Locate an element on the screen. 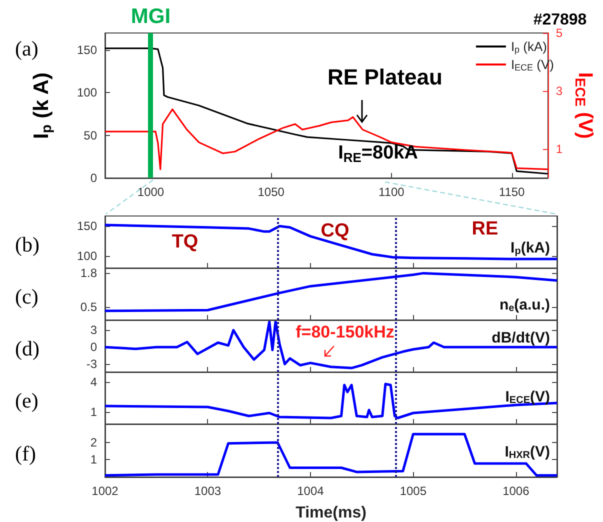 This screenshot has width=603, height=522. x-tick-label: 1004 is located at coordinates (310, 491).